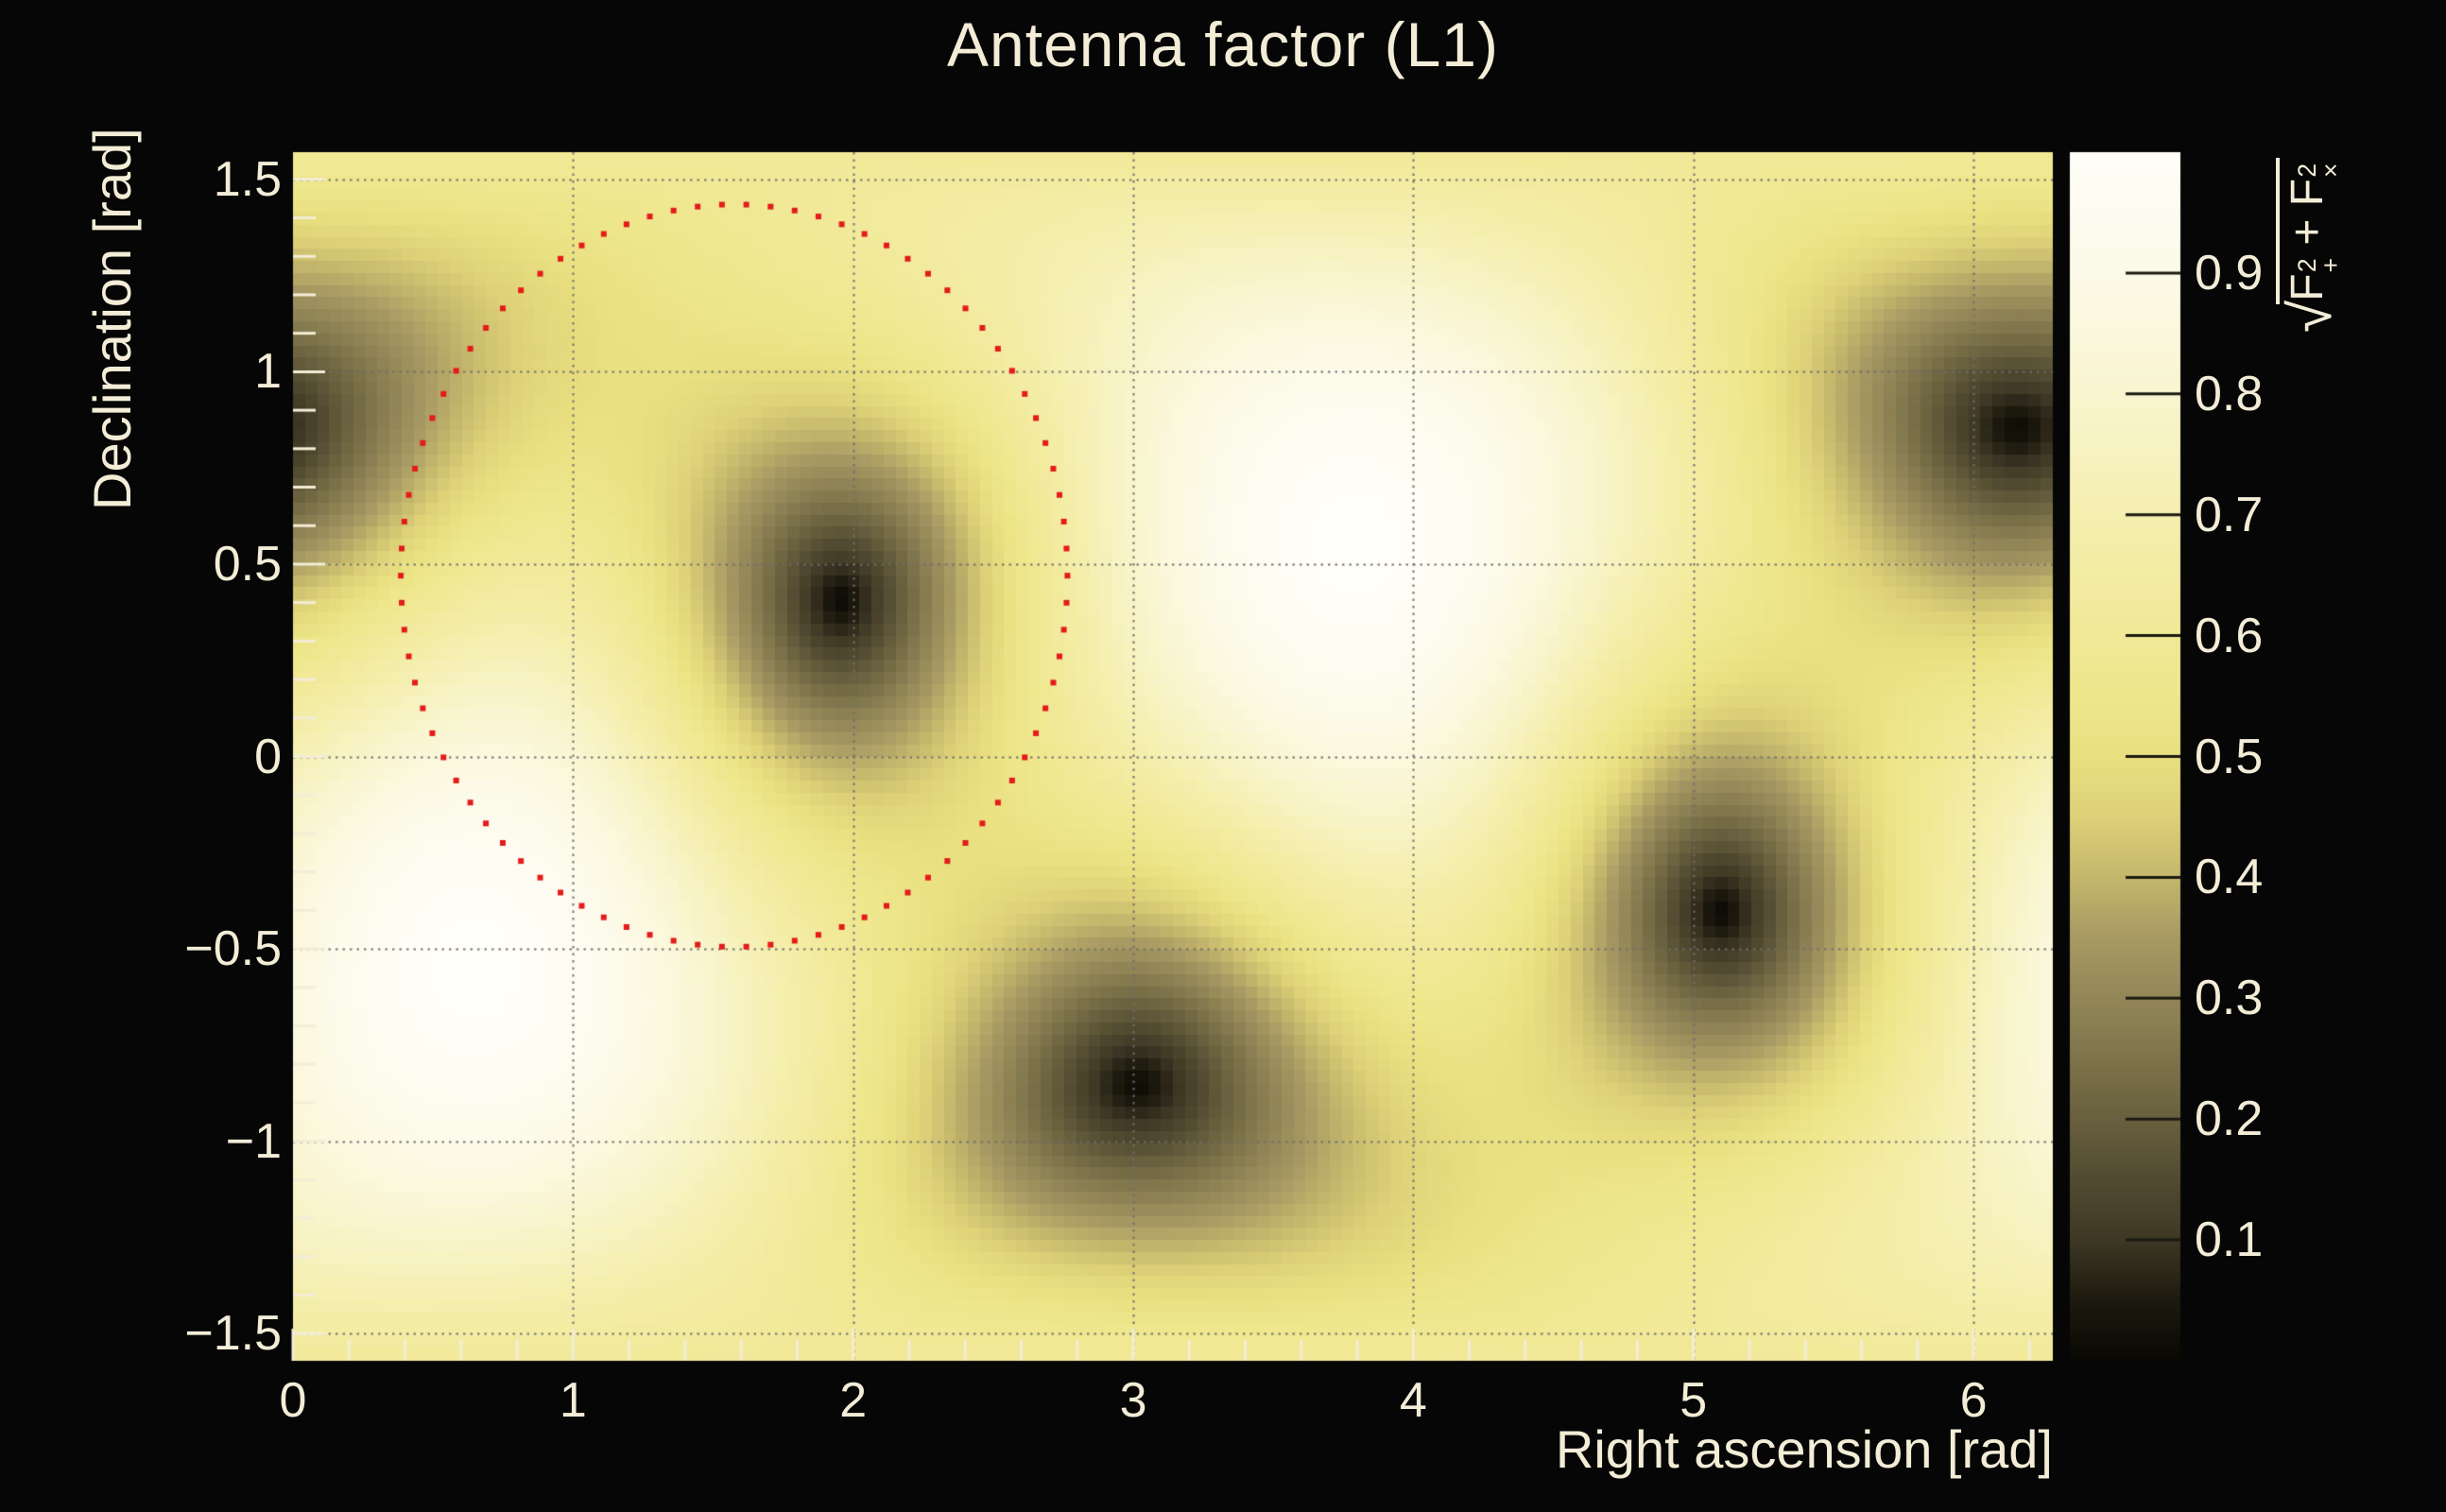 The image size is (2446, 1512). I want to click on f-cross-scripts: 2 ×, so click(2318, 170).